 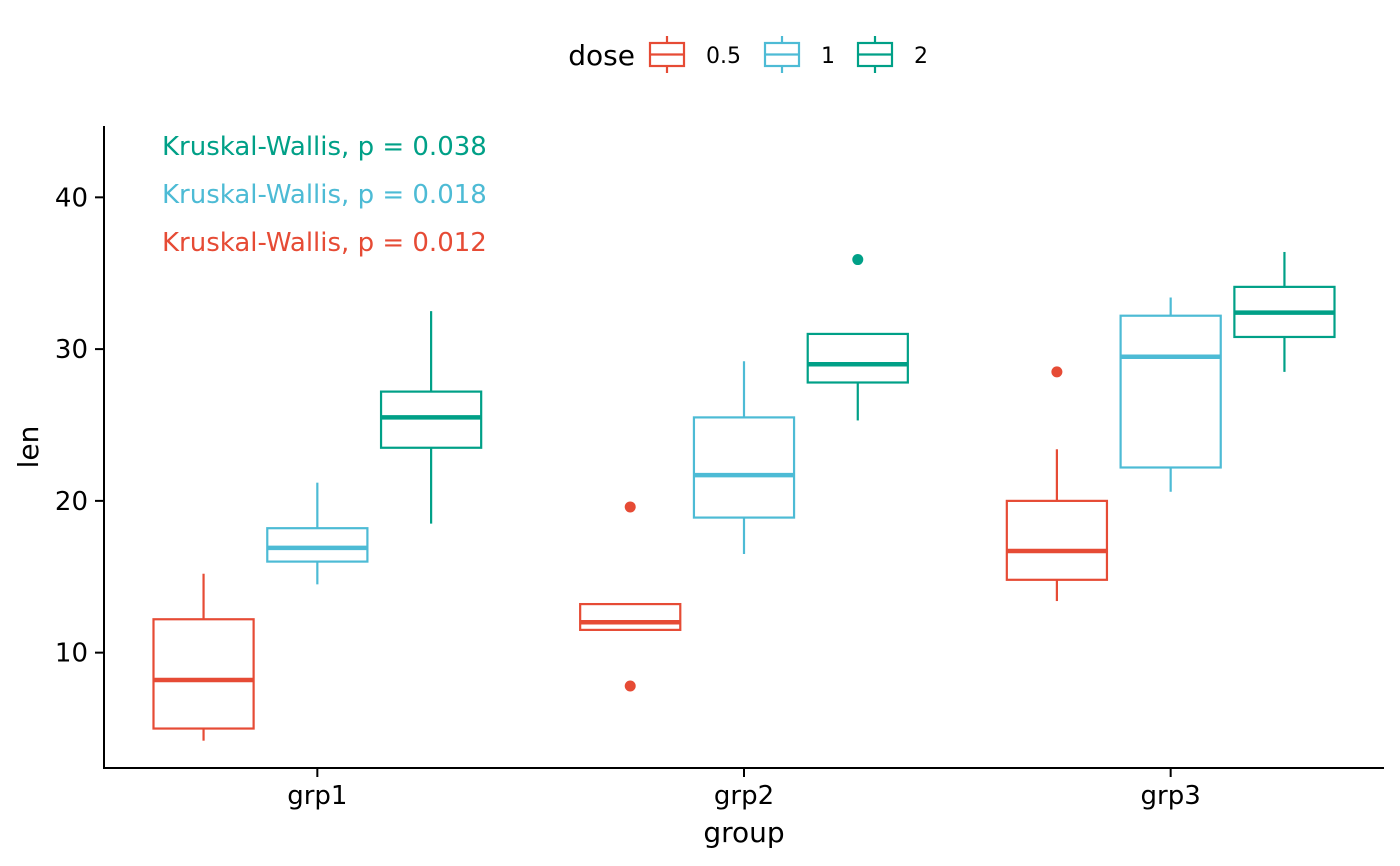 What do you see at coordinates (744, 796) in the screenshot?
I see `x-tick-label: grp2` at bounding box center [744, 796].